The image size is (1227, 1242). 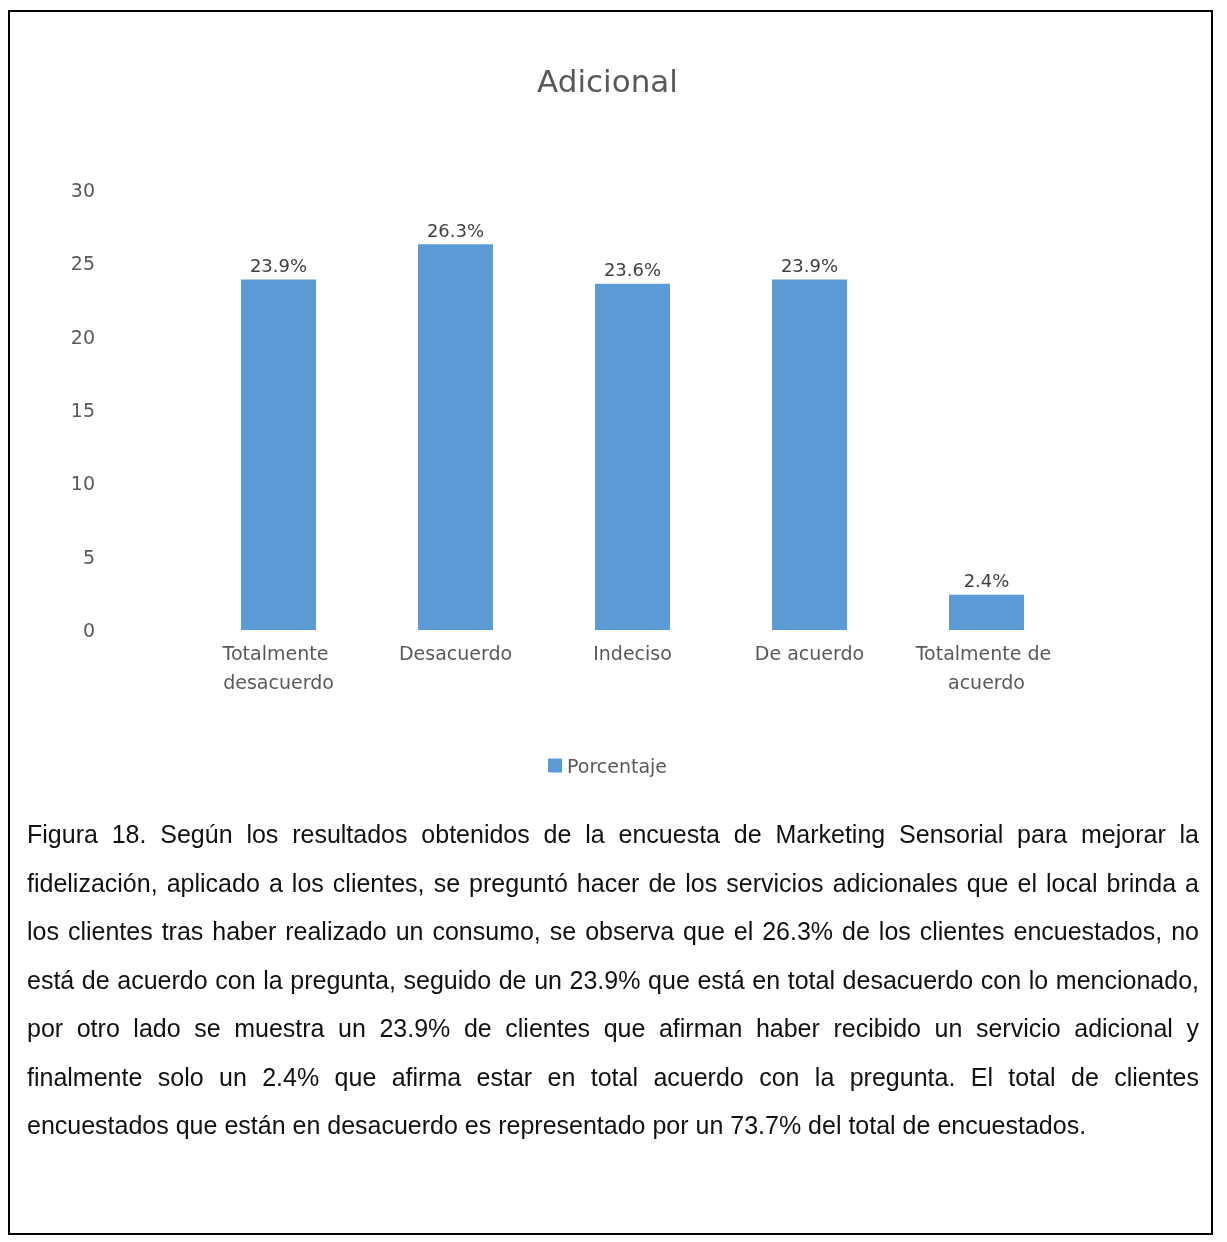 What do you see at coordinates (278, 667) in the screenshot?
I see `x-tick-label: Totalmente desacuerdo` at bounding box center [278, 667].